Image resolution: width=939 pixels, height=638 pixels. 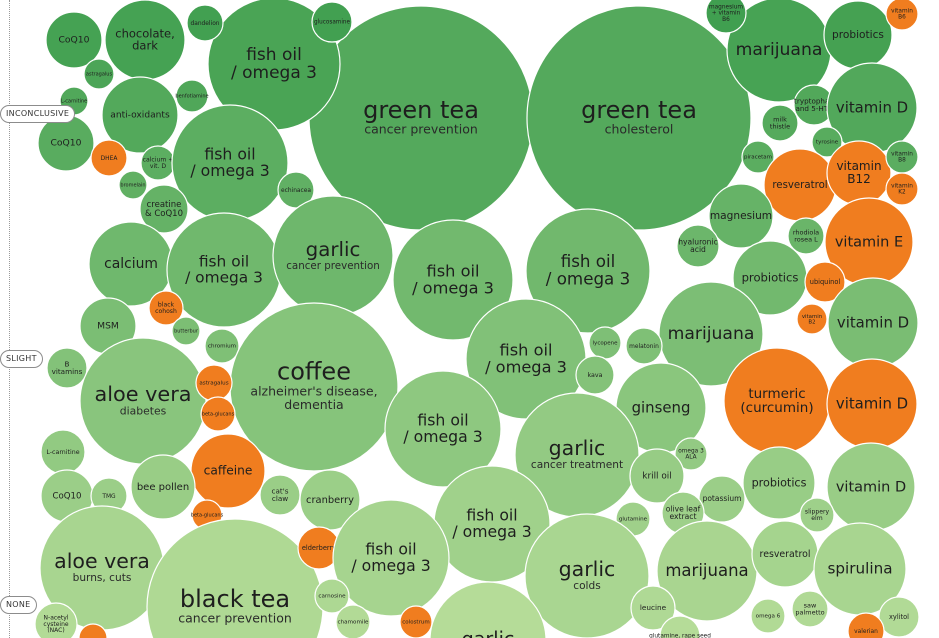 I want to click on tier-label-none: NONE, so click(x=18, y=605).